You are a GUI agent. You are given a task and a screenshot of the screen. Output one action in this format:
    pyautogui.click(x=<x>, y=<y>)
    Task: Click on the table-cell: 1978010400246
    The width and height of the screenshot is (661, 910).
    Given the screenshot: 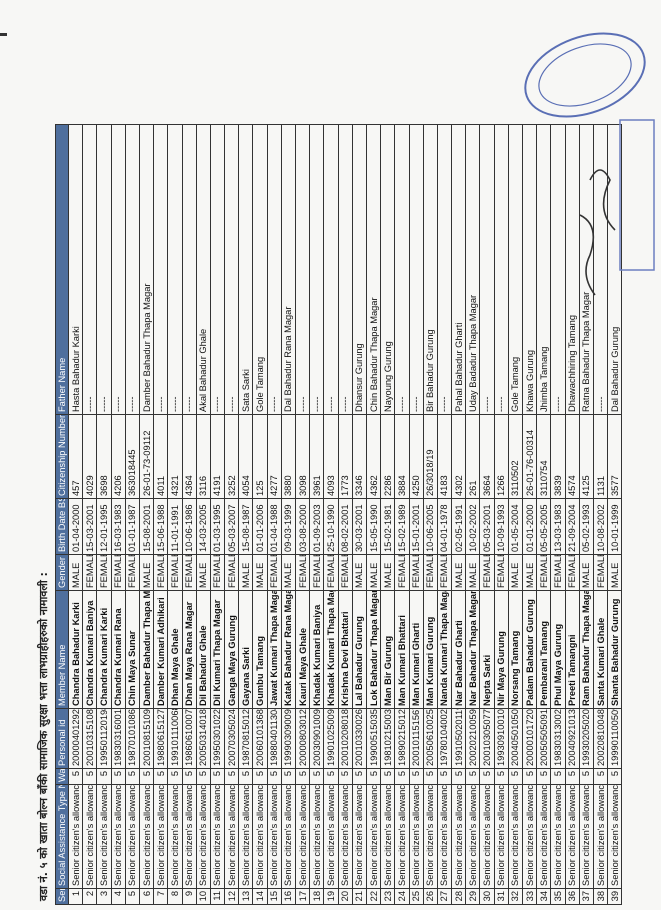 What is the action you would take?
    pyautogui.click(x=444, y=738)
    